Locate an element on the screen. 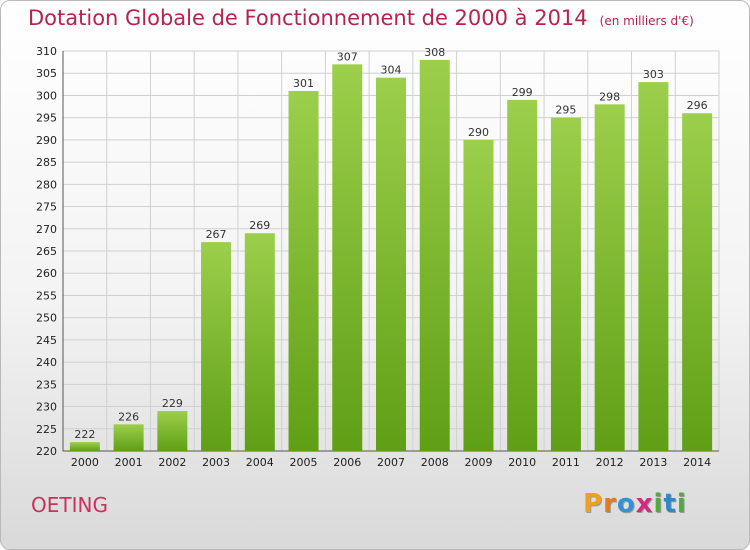 The image size is (750, 550). y-tick-label: 240 is located at coordinates (46, 362).